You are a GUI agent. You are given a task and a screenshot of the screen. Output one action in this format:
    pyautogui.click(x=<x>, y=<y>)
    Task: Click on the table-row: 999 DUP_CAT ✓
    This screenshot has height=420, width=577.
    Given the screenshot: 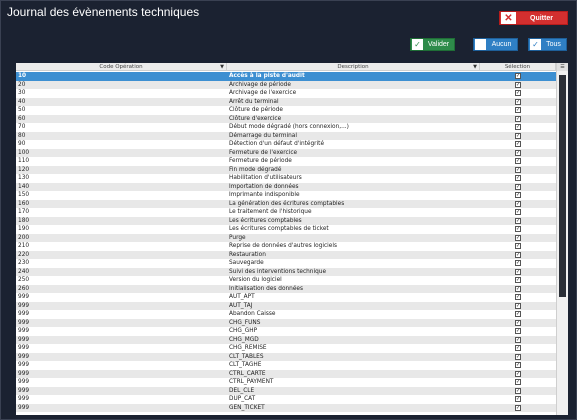 What is the action you would take?
    pyautogui.click(x=286, y=399)
    